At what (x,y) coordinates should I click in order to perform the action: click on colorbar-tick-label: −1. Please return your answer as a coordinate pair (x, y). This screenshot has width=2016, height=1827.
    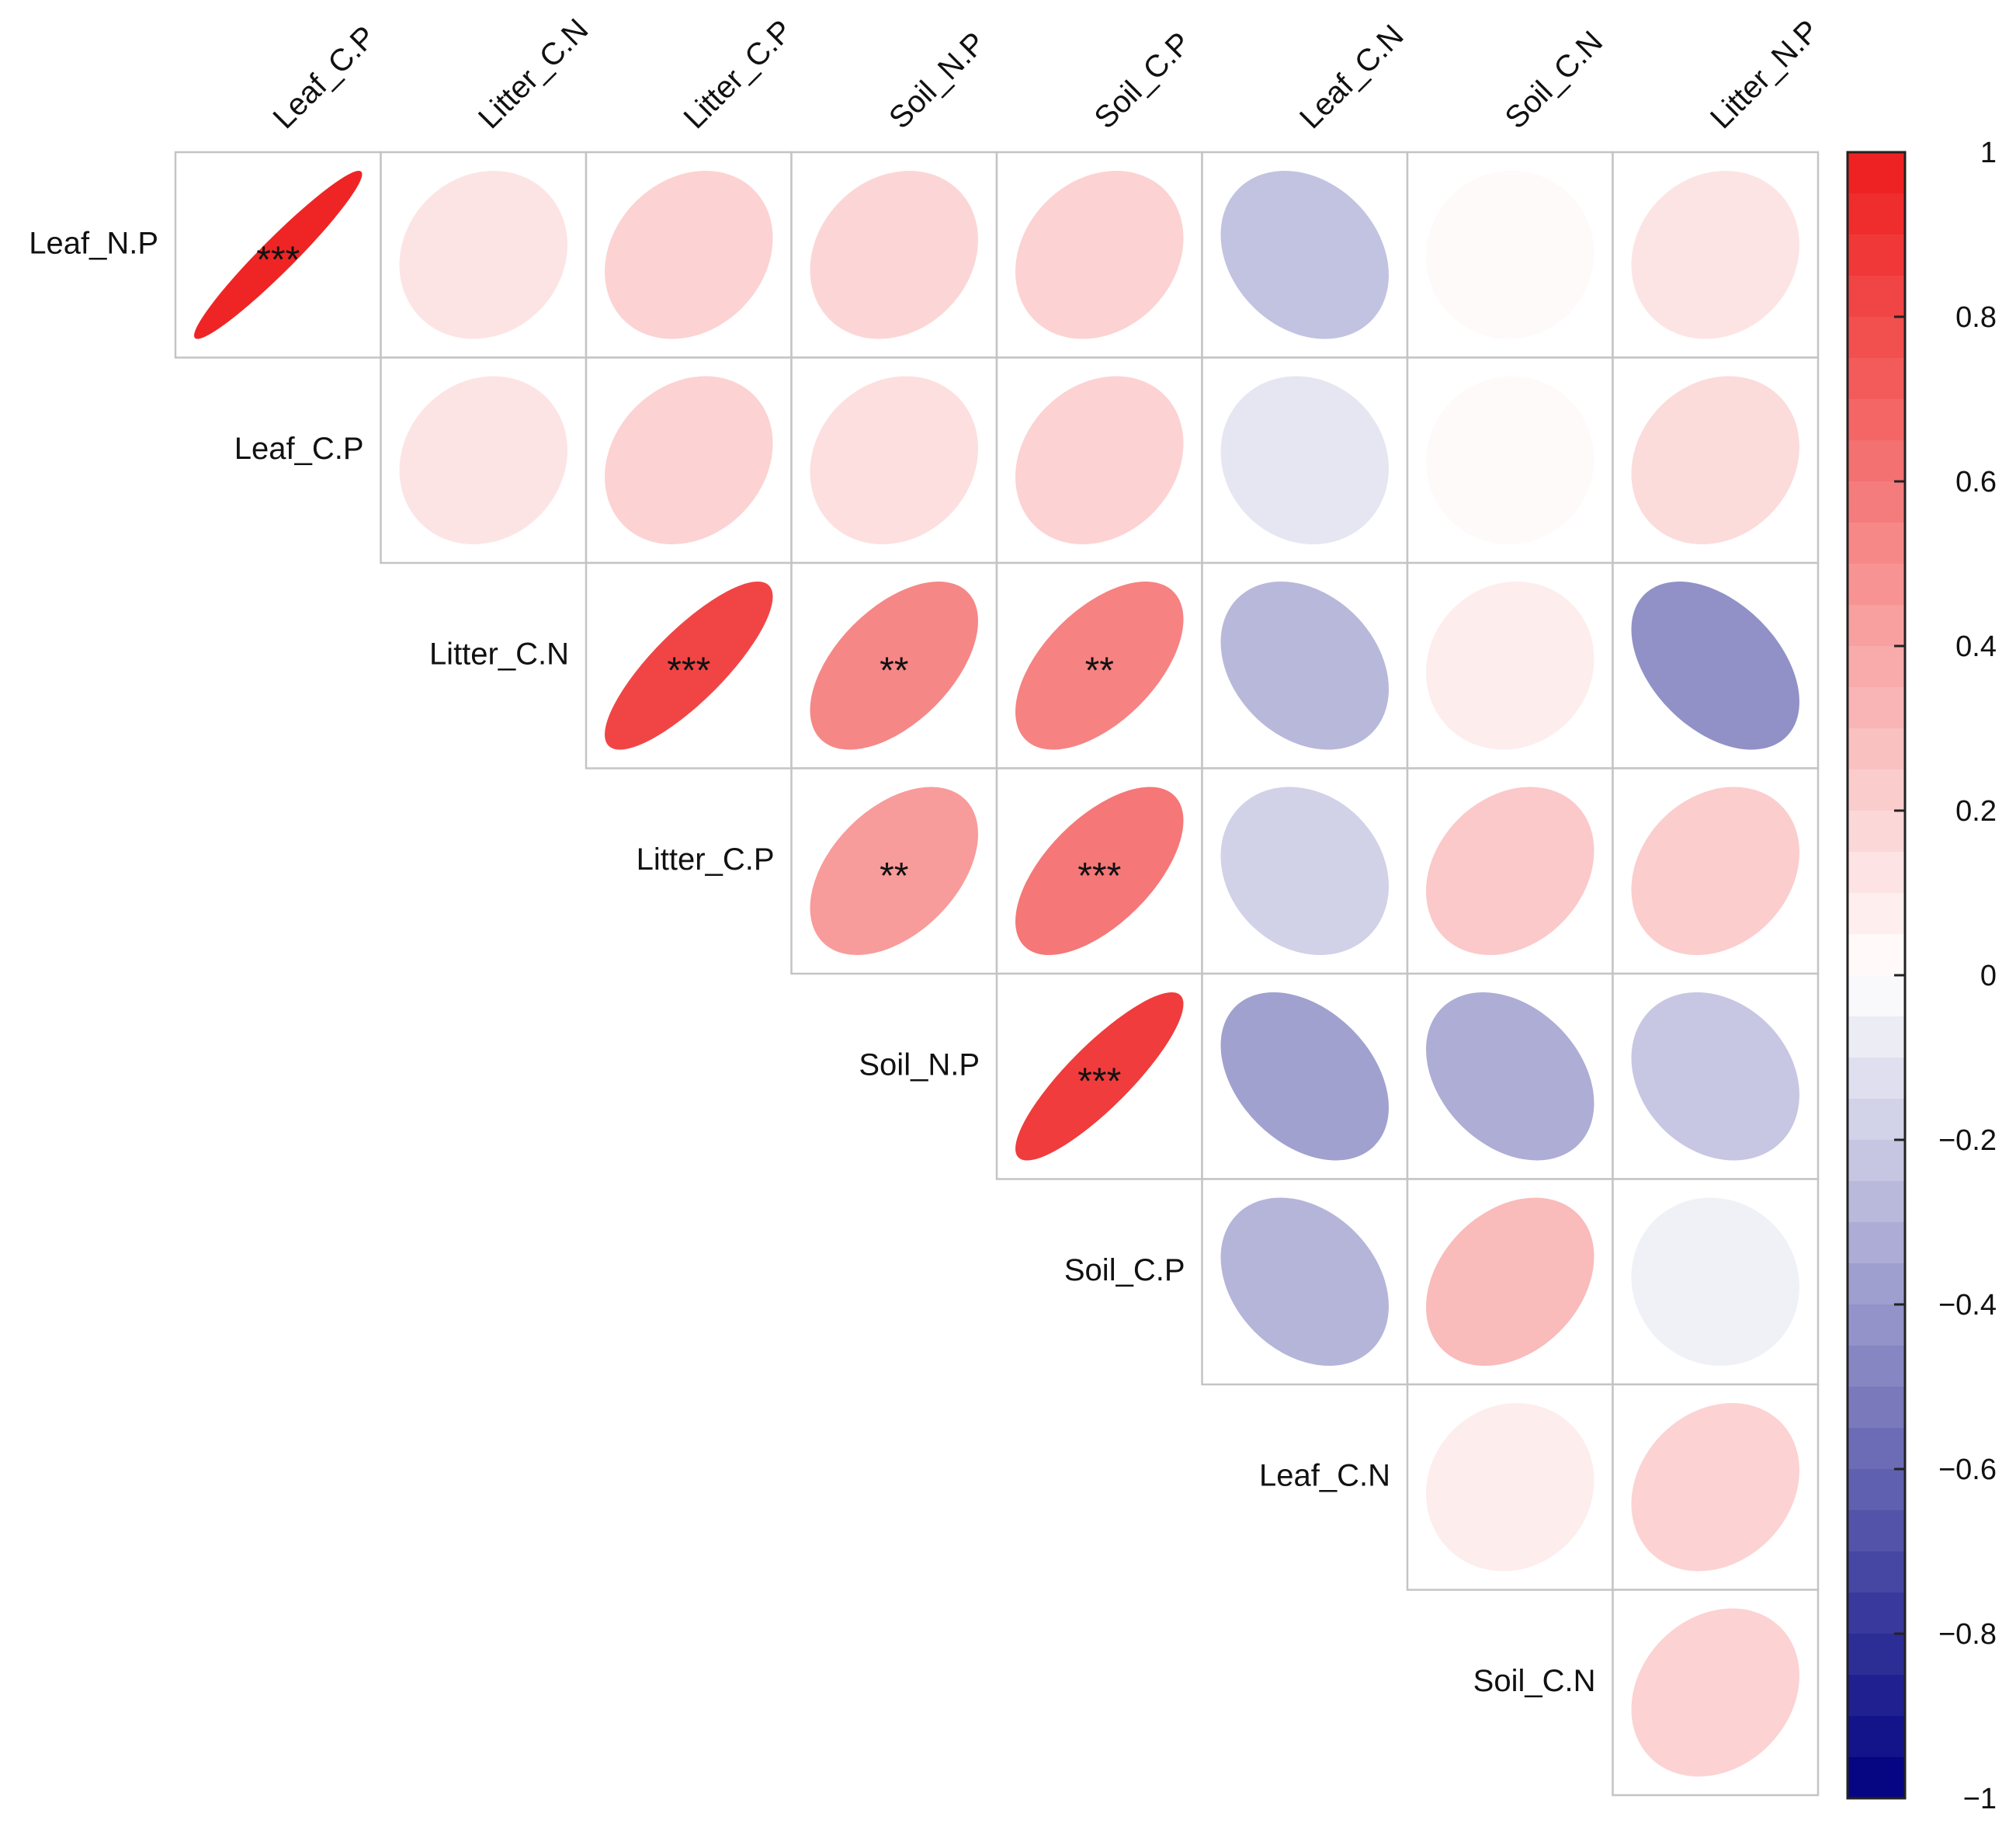
    Looking at the image, I should click on (1980, 1799).